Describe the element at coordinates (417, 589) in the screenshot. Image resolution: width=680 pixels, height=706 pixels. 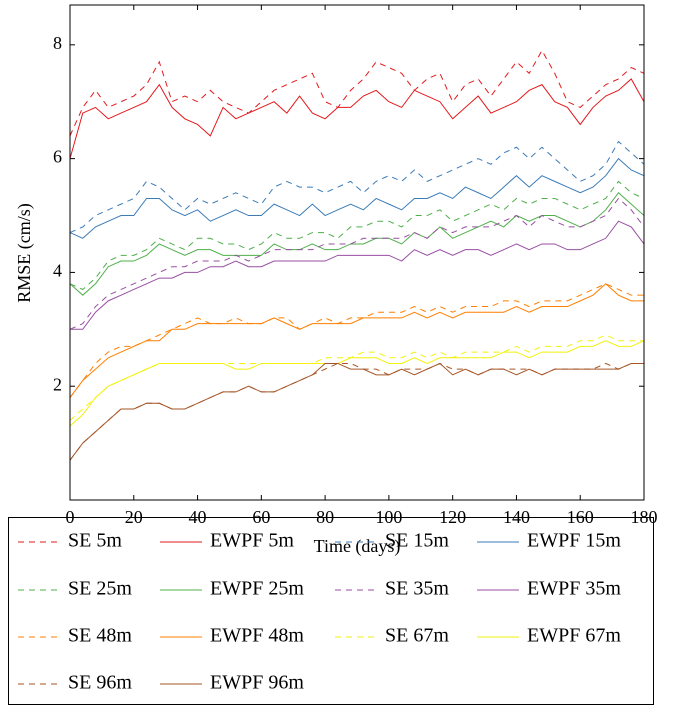
I see `legend-label: SE 35m` at that location.